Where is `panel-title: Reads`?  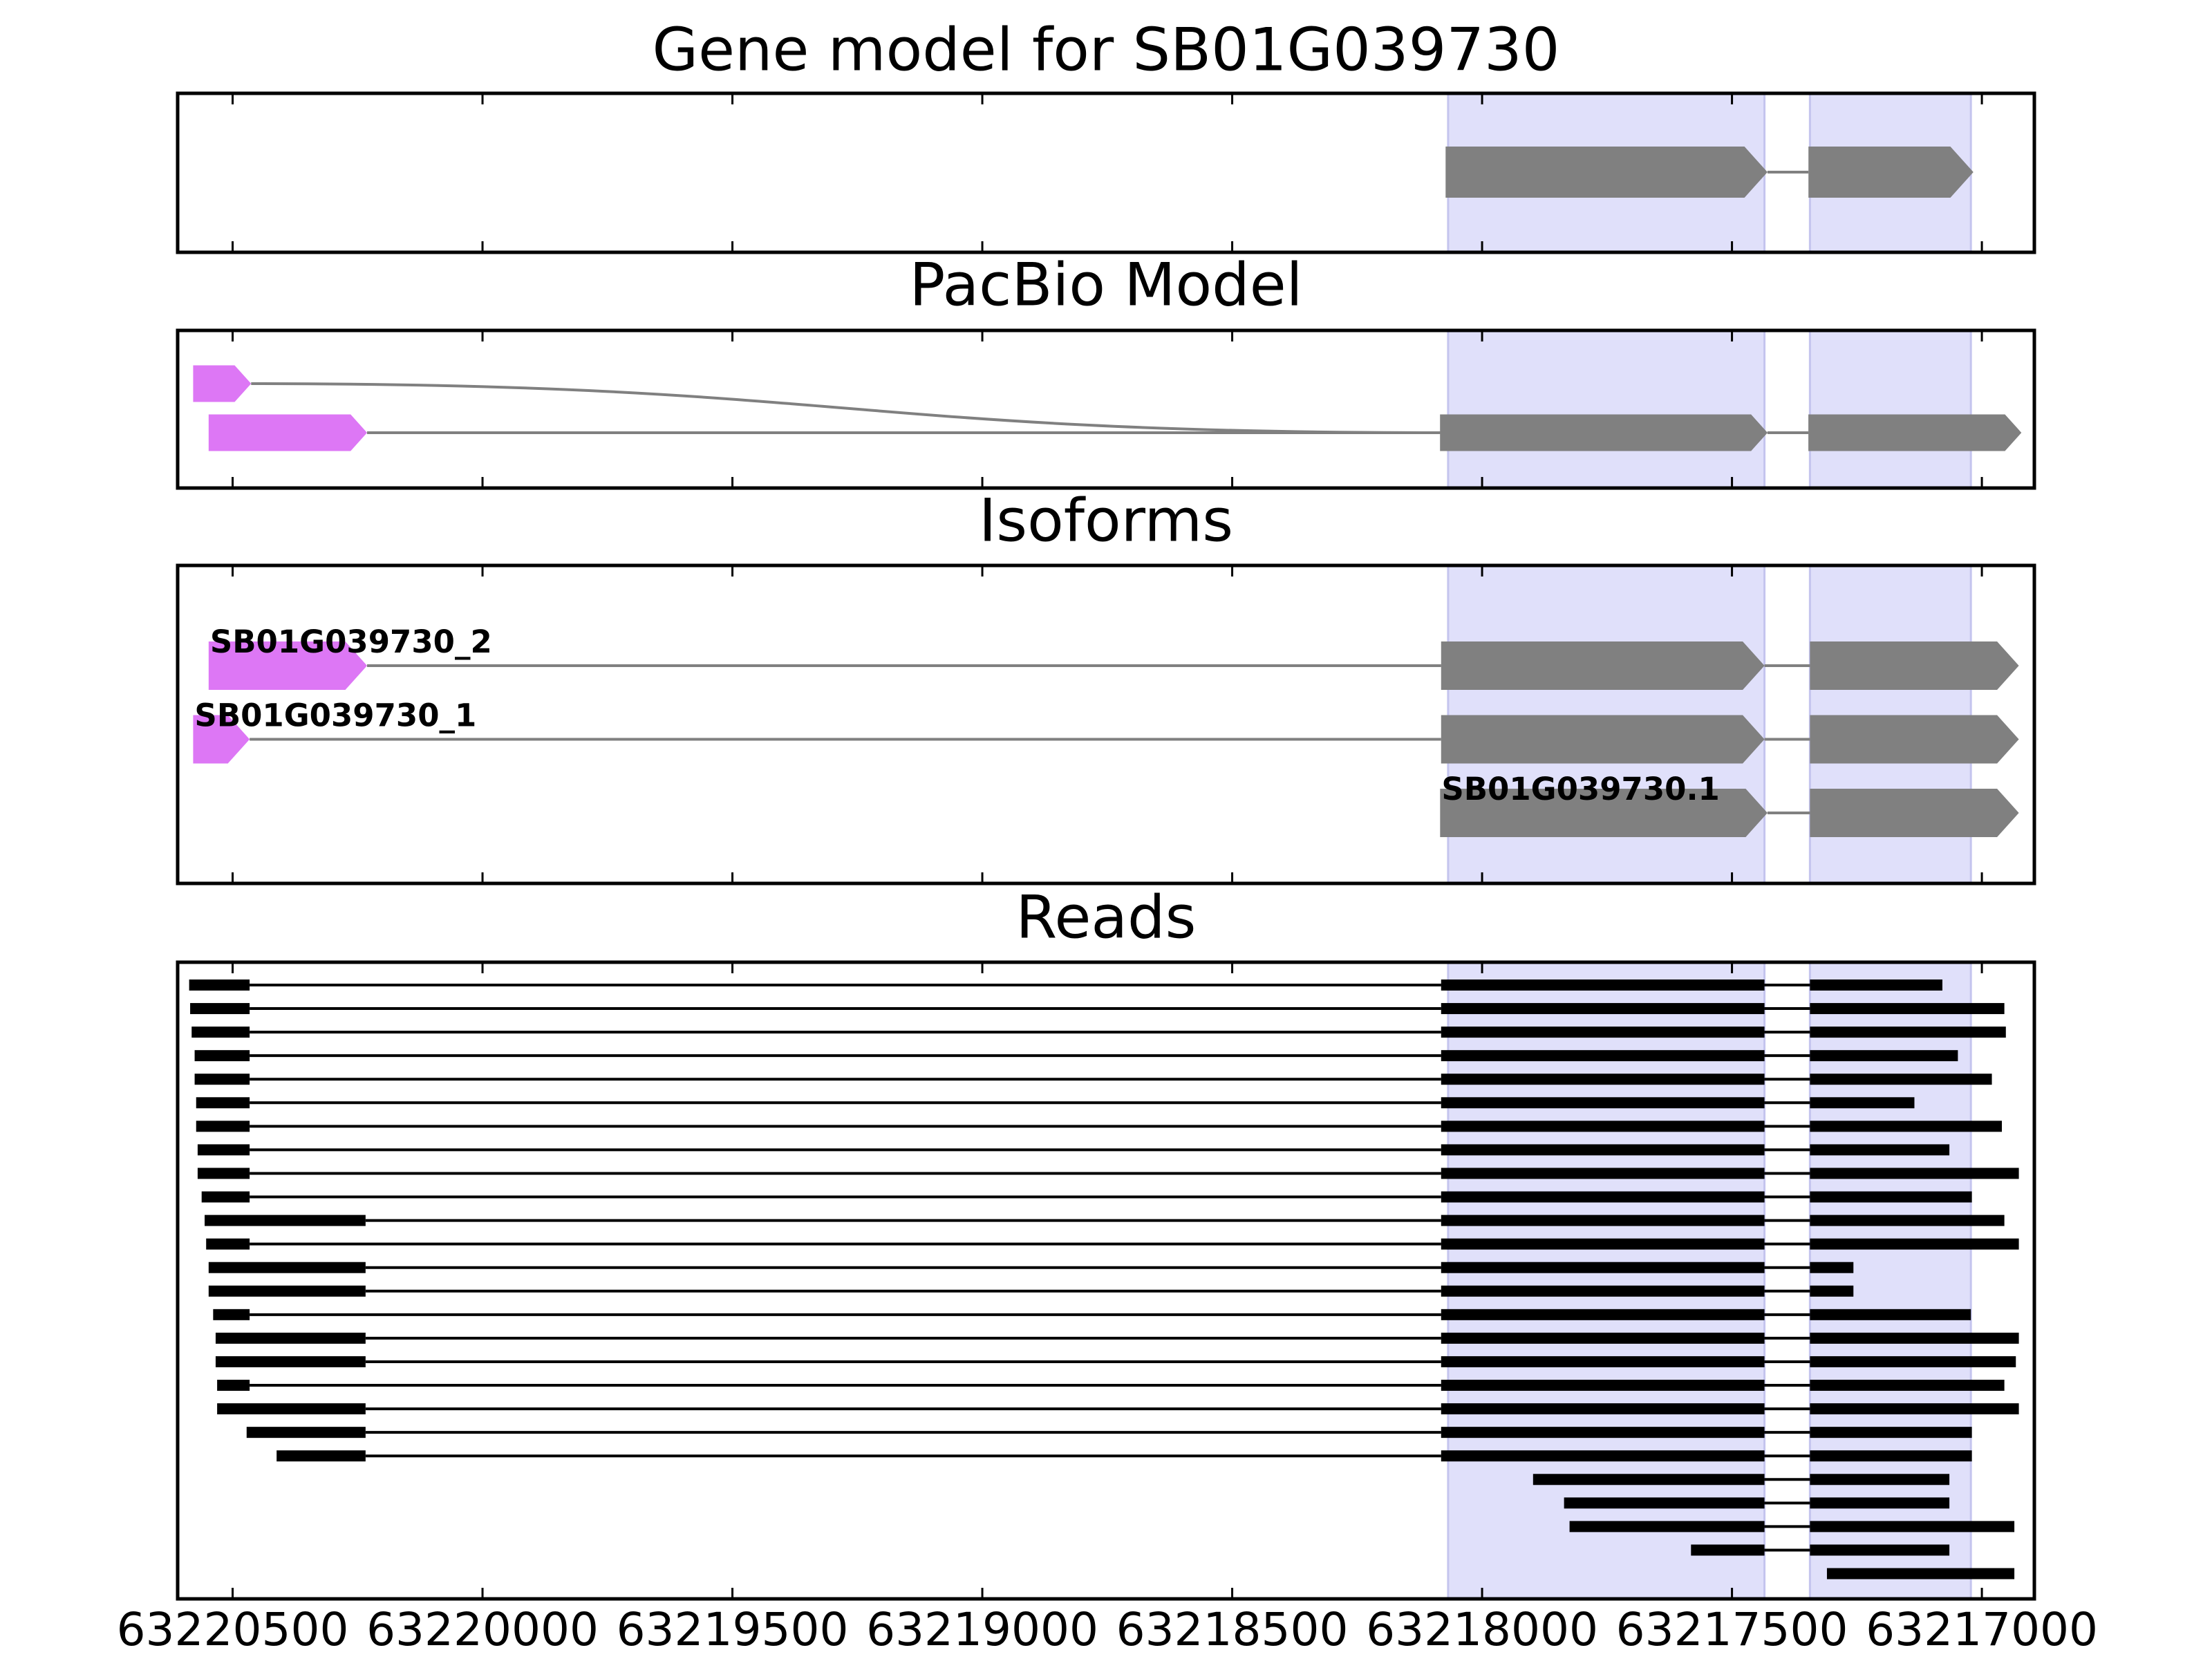 panel-title: Reads is located at coordinates (1106, 917).